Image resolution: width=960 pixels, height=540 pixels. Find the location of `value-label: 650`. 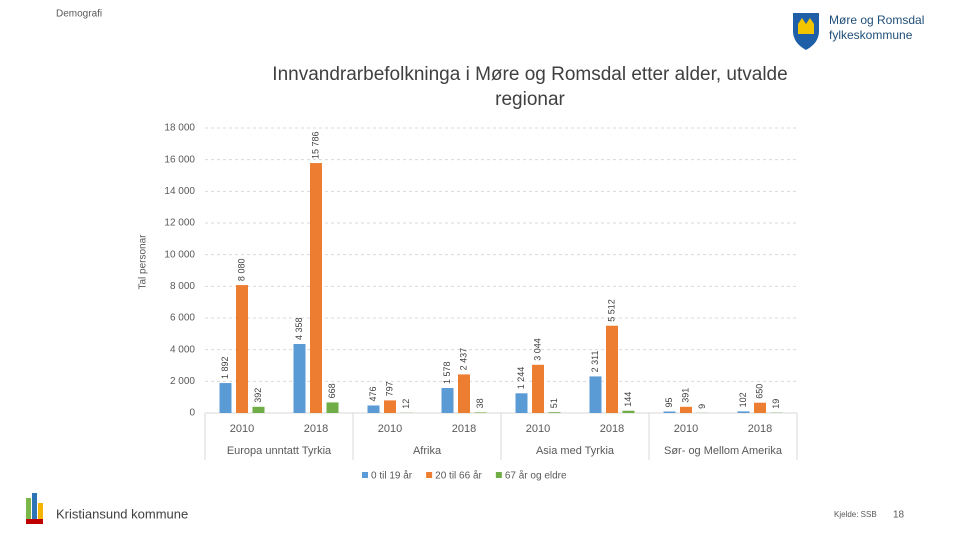

value-label: 650 is located at coordinates (759, 391).